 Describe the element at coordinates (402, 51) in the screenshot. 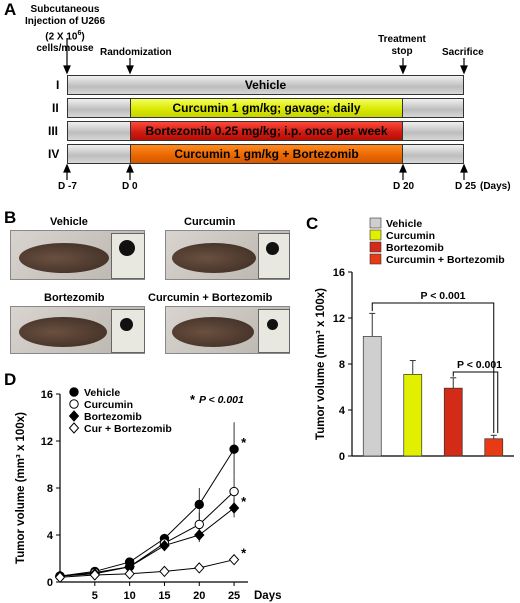

I see `treatment-stop-line2: stop` at that location.